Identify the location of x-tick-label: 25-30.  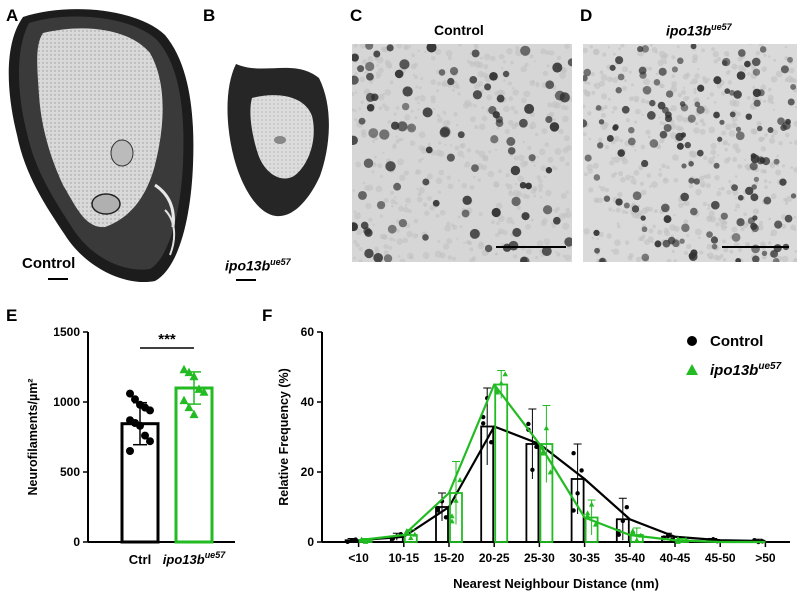
(539, 558).